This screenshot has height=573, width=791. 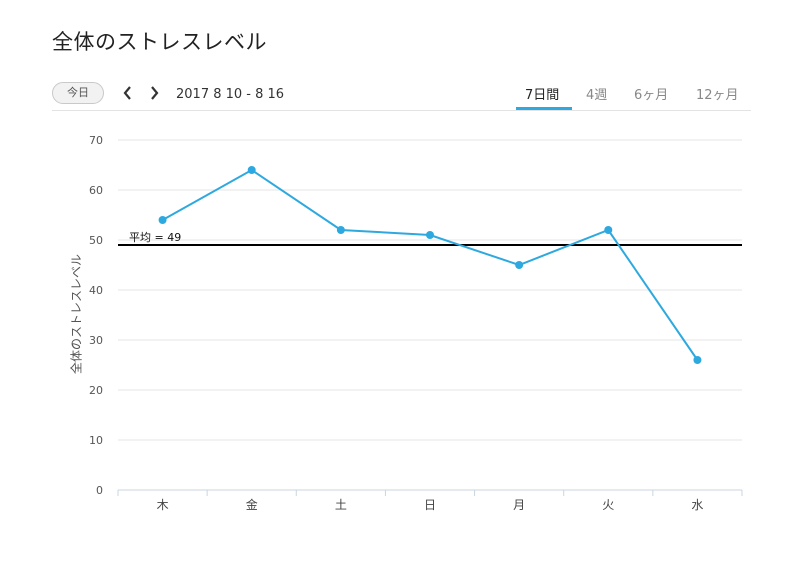 I want to click on toolbar: 今日 2017 8 10 - 8 16 7日間 4週 6ヶ月 12ヶ月, so click(x=401, y=95).